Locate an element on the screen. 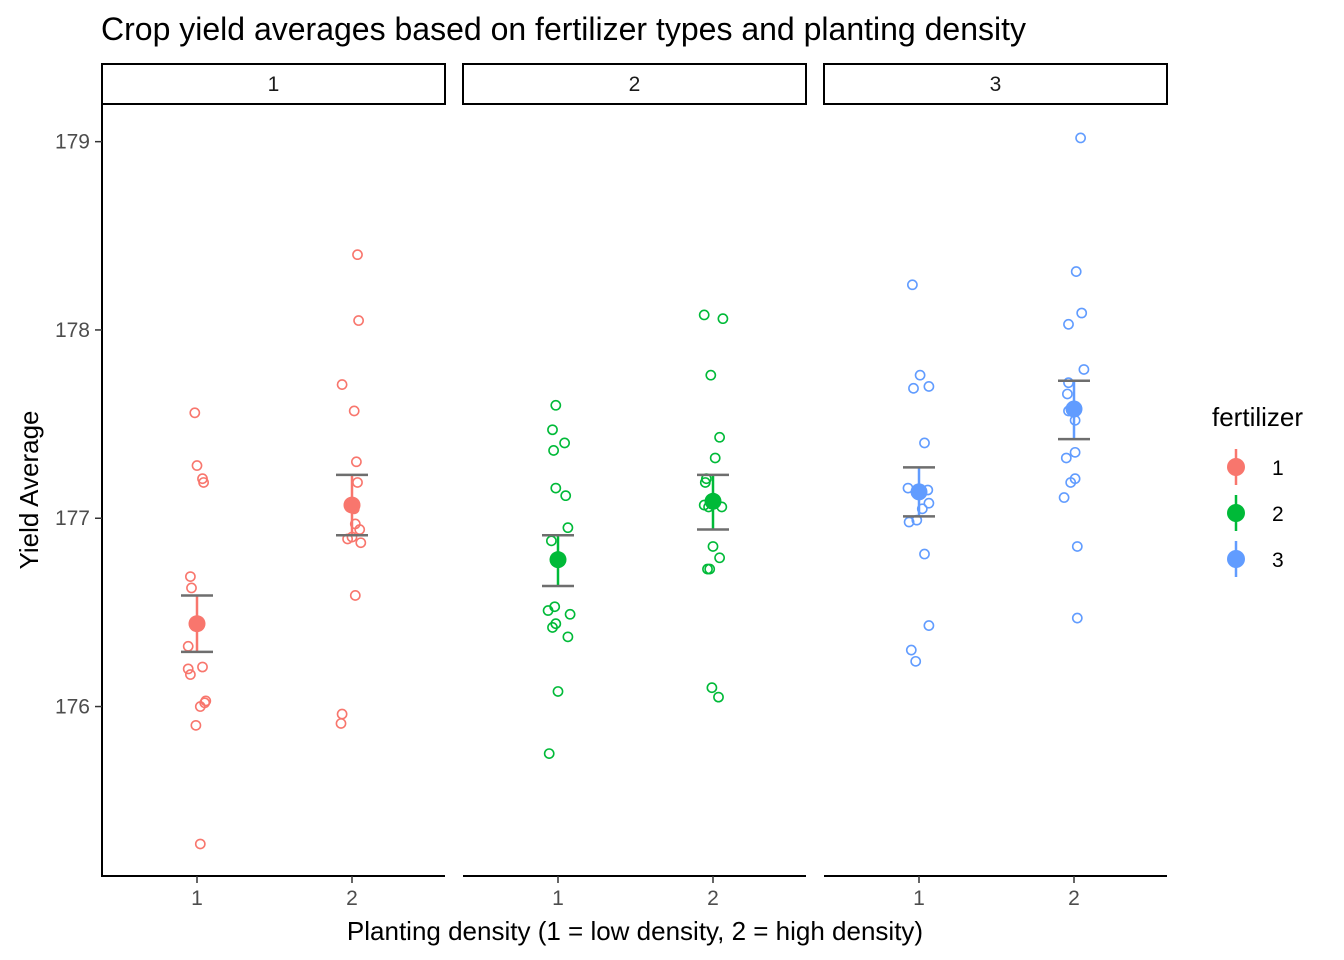 The width and height of the screenshot is (1344, 960). y-axis-title: Yield Average is located at coordinates (29, 489).